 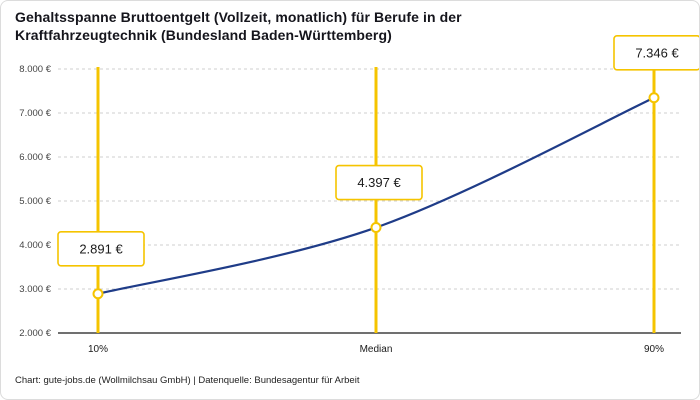 I want to click on y-tick-label: 8.000 €, so click(x=35, y=69).